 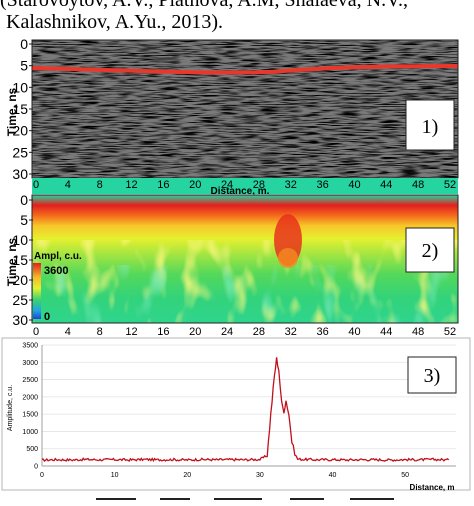 What do you see at coordinates (115, 22) in the screenshot?
I see `caption-line-2: Kalashnikov, A.Yu., 2013).` at bounding box center [115, 22].